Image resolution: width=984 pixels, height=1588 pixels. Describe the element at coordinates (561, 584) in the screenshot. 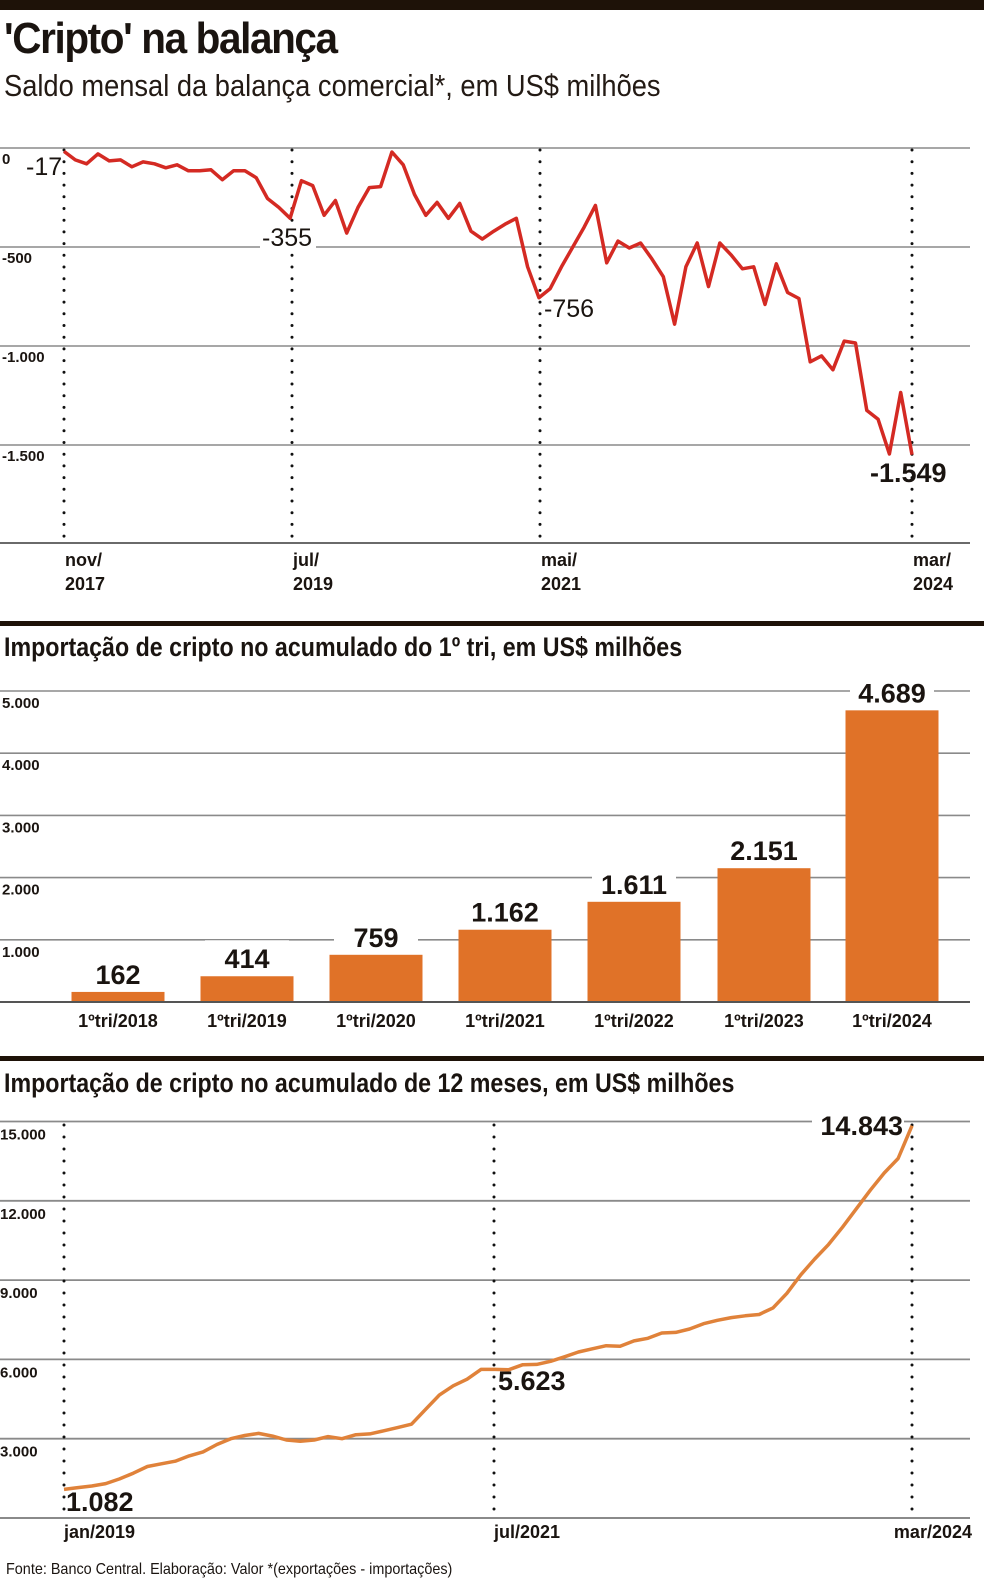

I see `x-tick-label: 2021` at that location.